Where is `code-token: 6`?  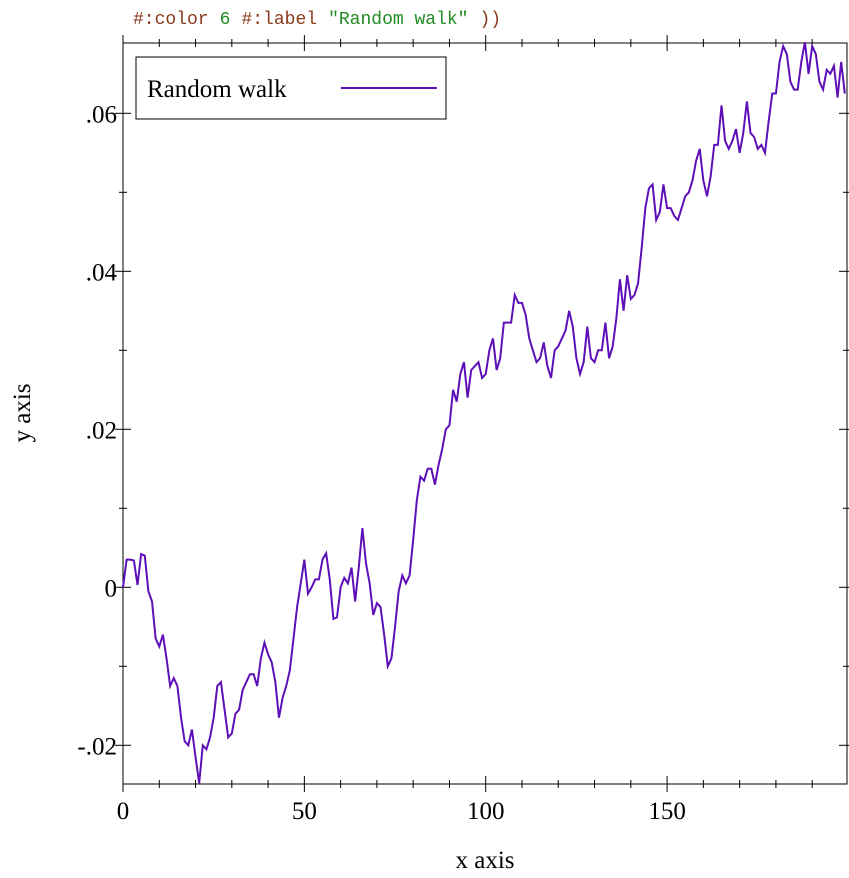
code-token: 6 is located at coordinates (225, 20).